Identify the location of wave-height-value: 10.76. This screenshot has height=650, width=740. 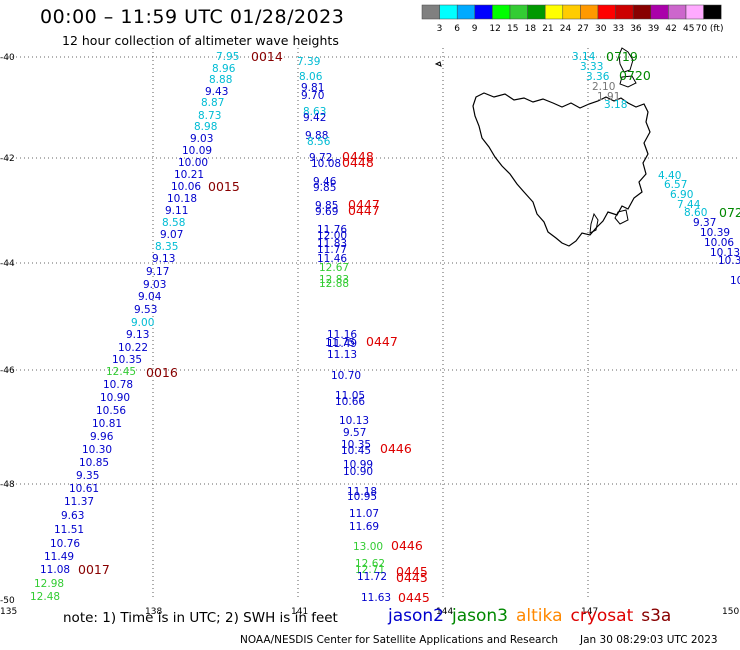
(65, 544).